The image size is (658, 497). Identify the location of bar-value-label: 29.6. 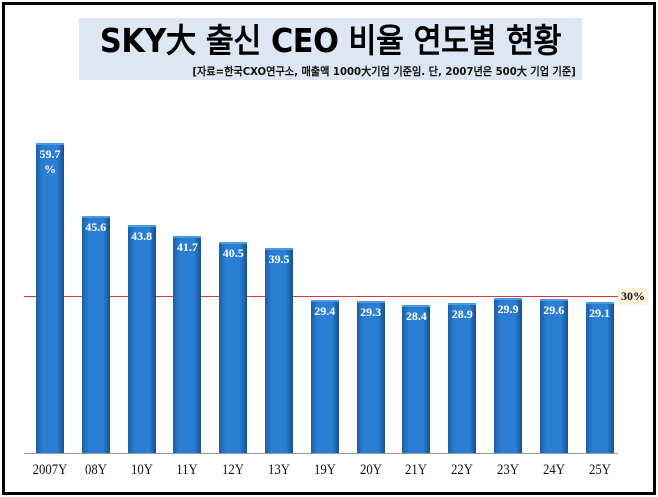
(554, 310).